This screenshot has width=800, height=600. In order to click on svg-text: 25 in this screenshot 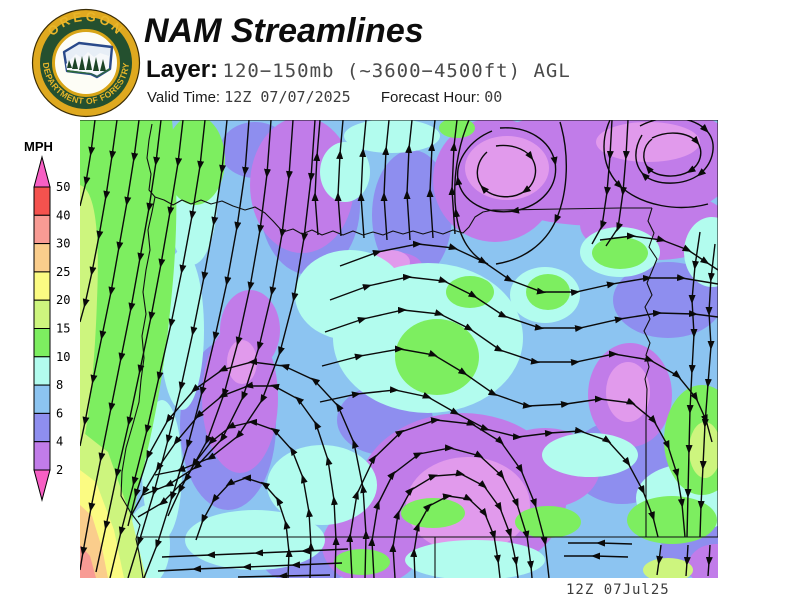, I will do `click(63, 272)`.